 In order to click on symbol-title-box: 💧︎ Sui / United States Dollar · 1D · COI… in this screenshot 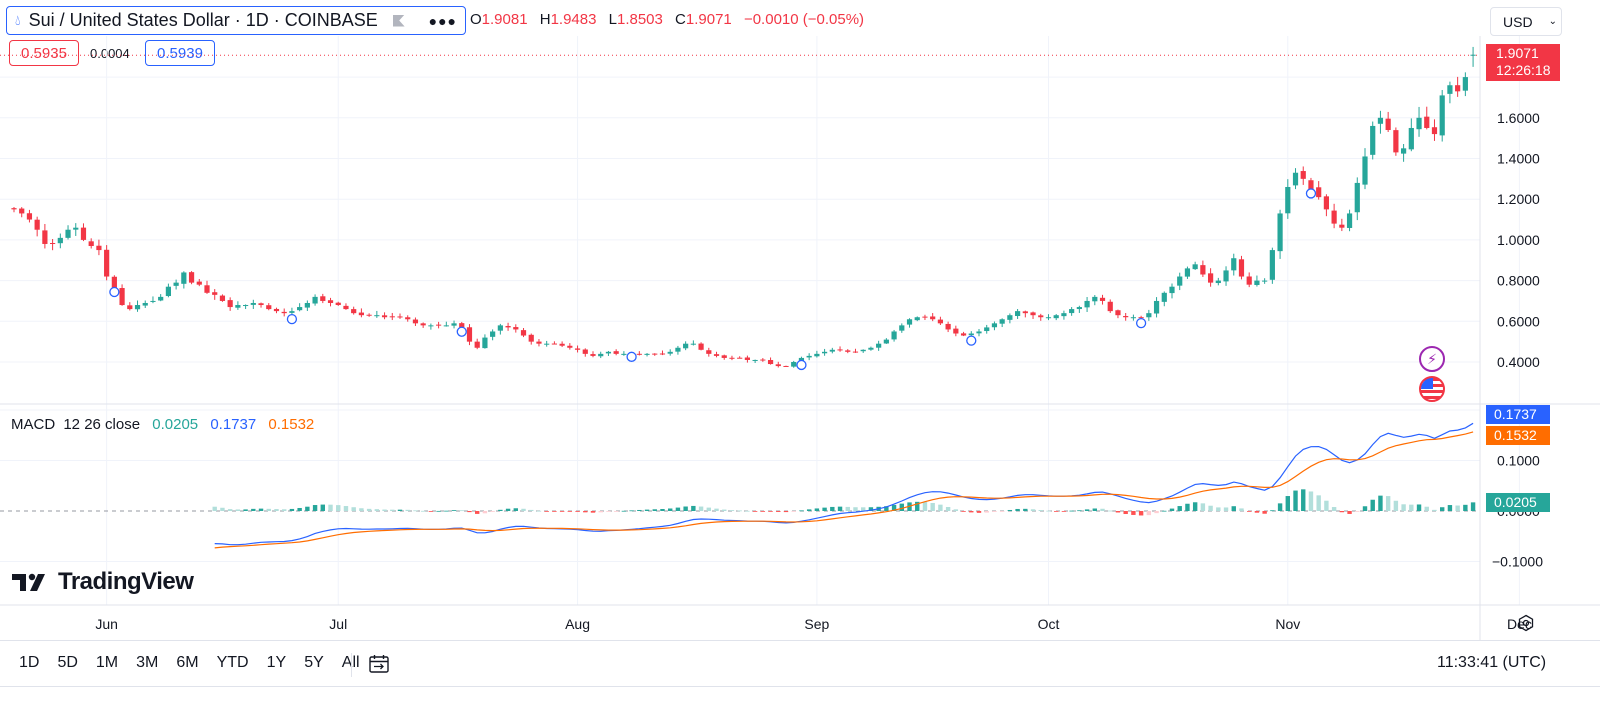, I will do `click(236, 20)`.